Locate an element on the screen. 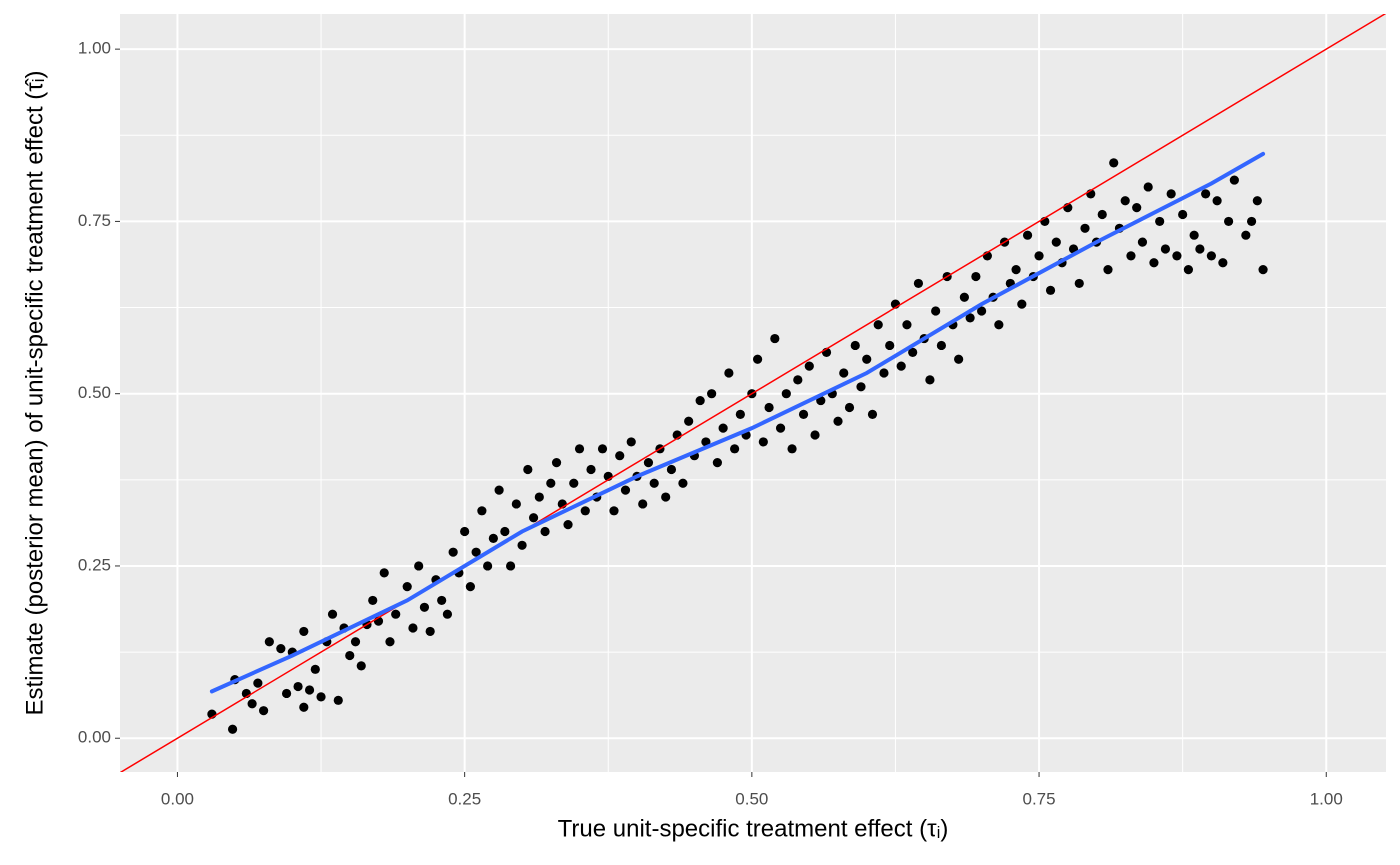  y-tick-label: 0.00 is located at coordinates (94, 737).